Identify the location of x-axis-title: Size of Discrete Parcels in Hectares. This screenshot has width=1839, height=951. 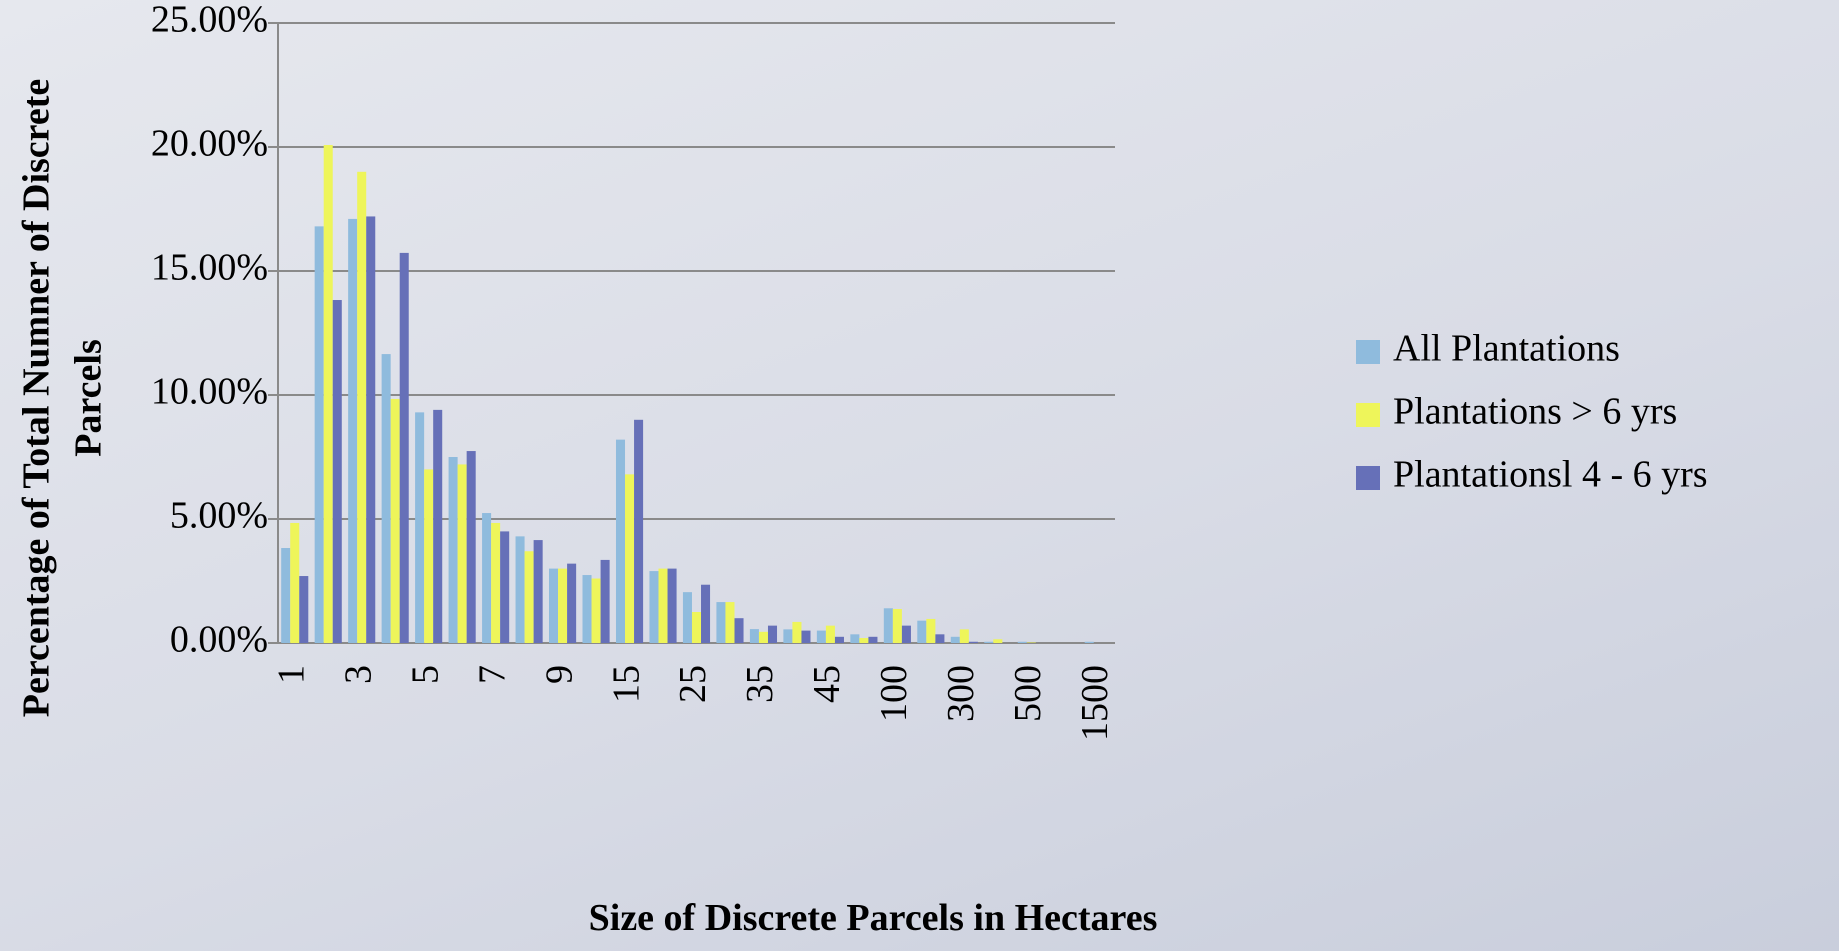
(873, 918).